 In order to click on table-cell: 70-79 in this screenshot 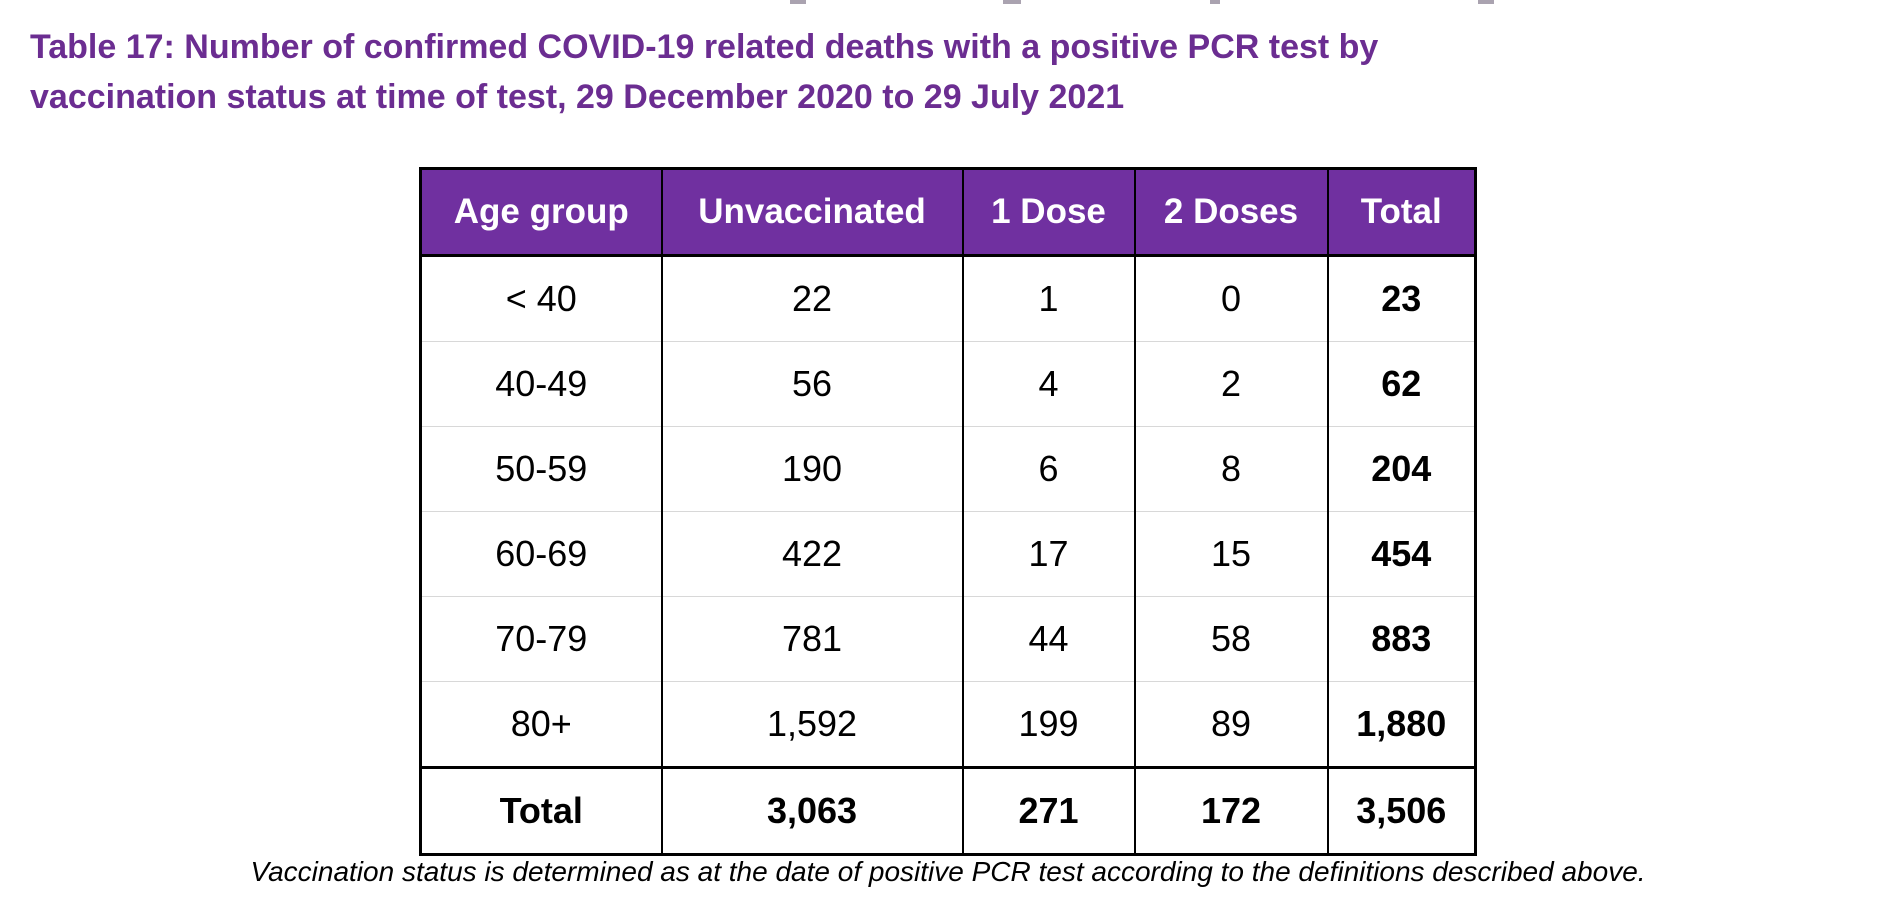, I will do `click(541, 639)`.